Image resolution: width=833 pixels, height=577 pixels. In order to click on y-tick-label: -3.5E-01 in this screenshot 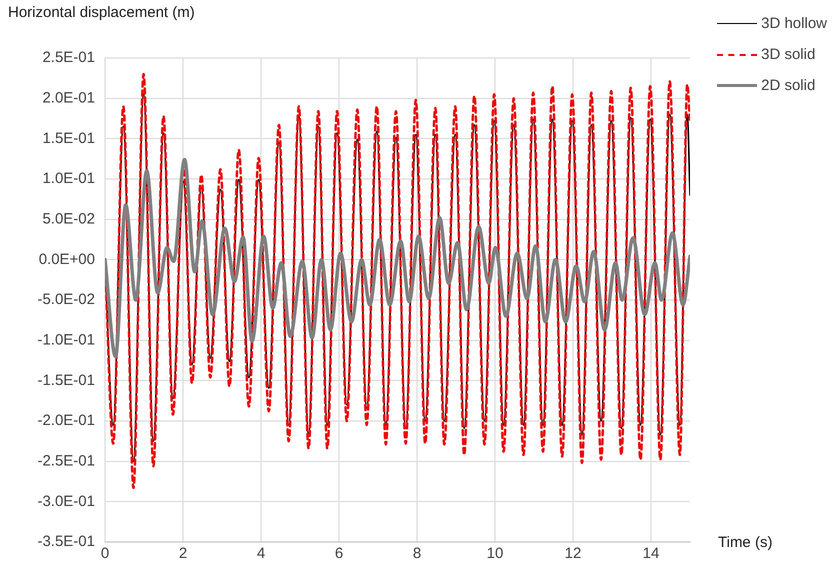, I will do `click(66, 541)`.